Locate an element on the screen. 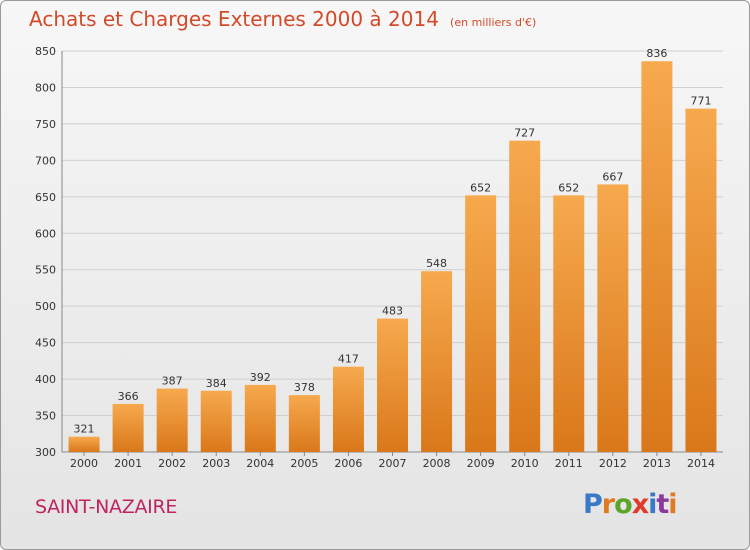 The height and width of the screenshot is (550, 750). bar-2004 is located at coordinates (260, 418).